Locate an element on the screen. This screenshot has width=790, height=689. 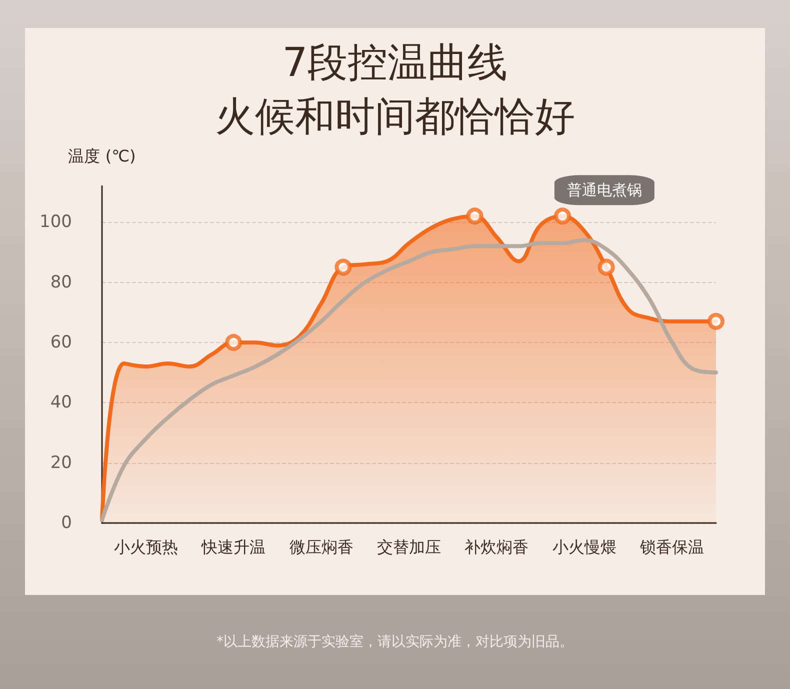
x-tick-label: 交替加压 is located at coordinates (409, 547).